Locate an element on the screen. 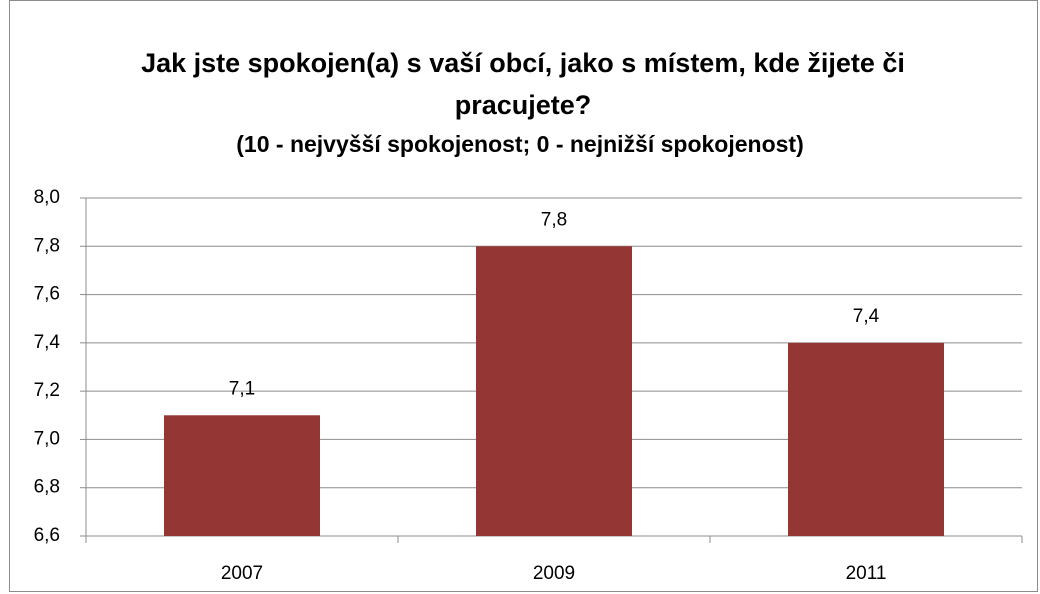 The height and width of the screenshot is (594, 1040). y-tick-label: 7,4 is located at coordinates (47, 342).